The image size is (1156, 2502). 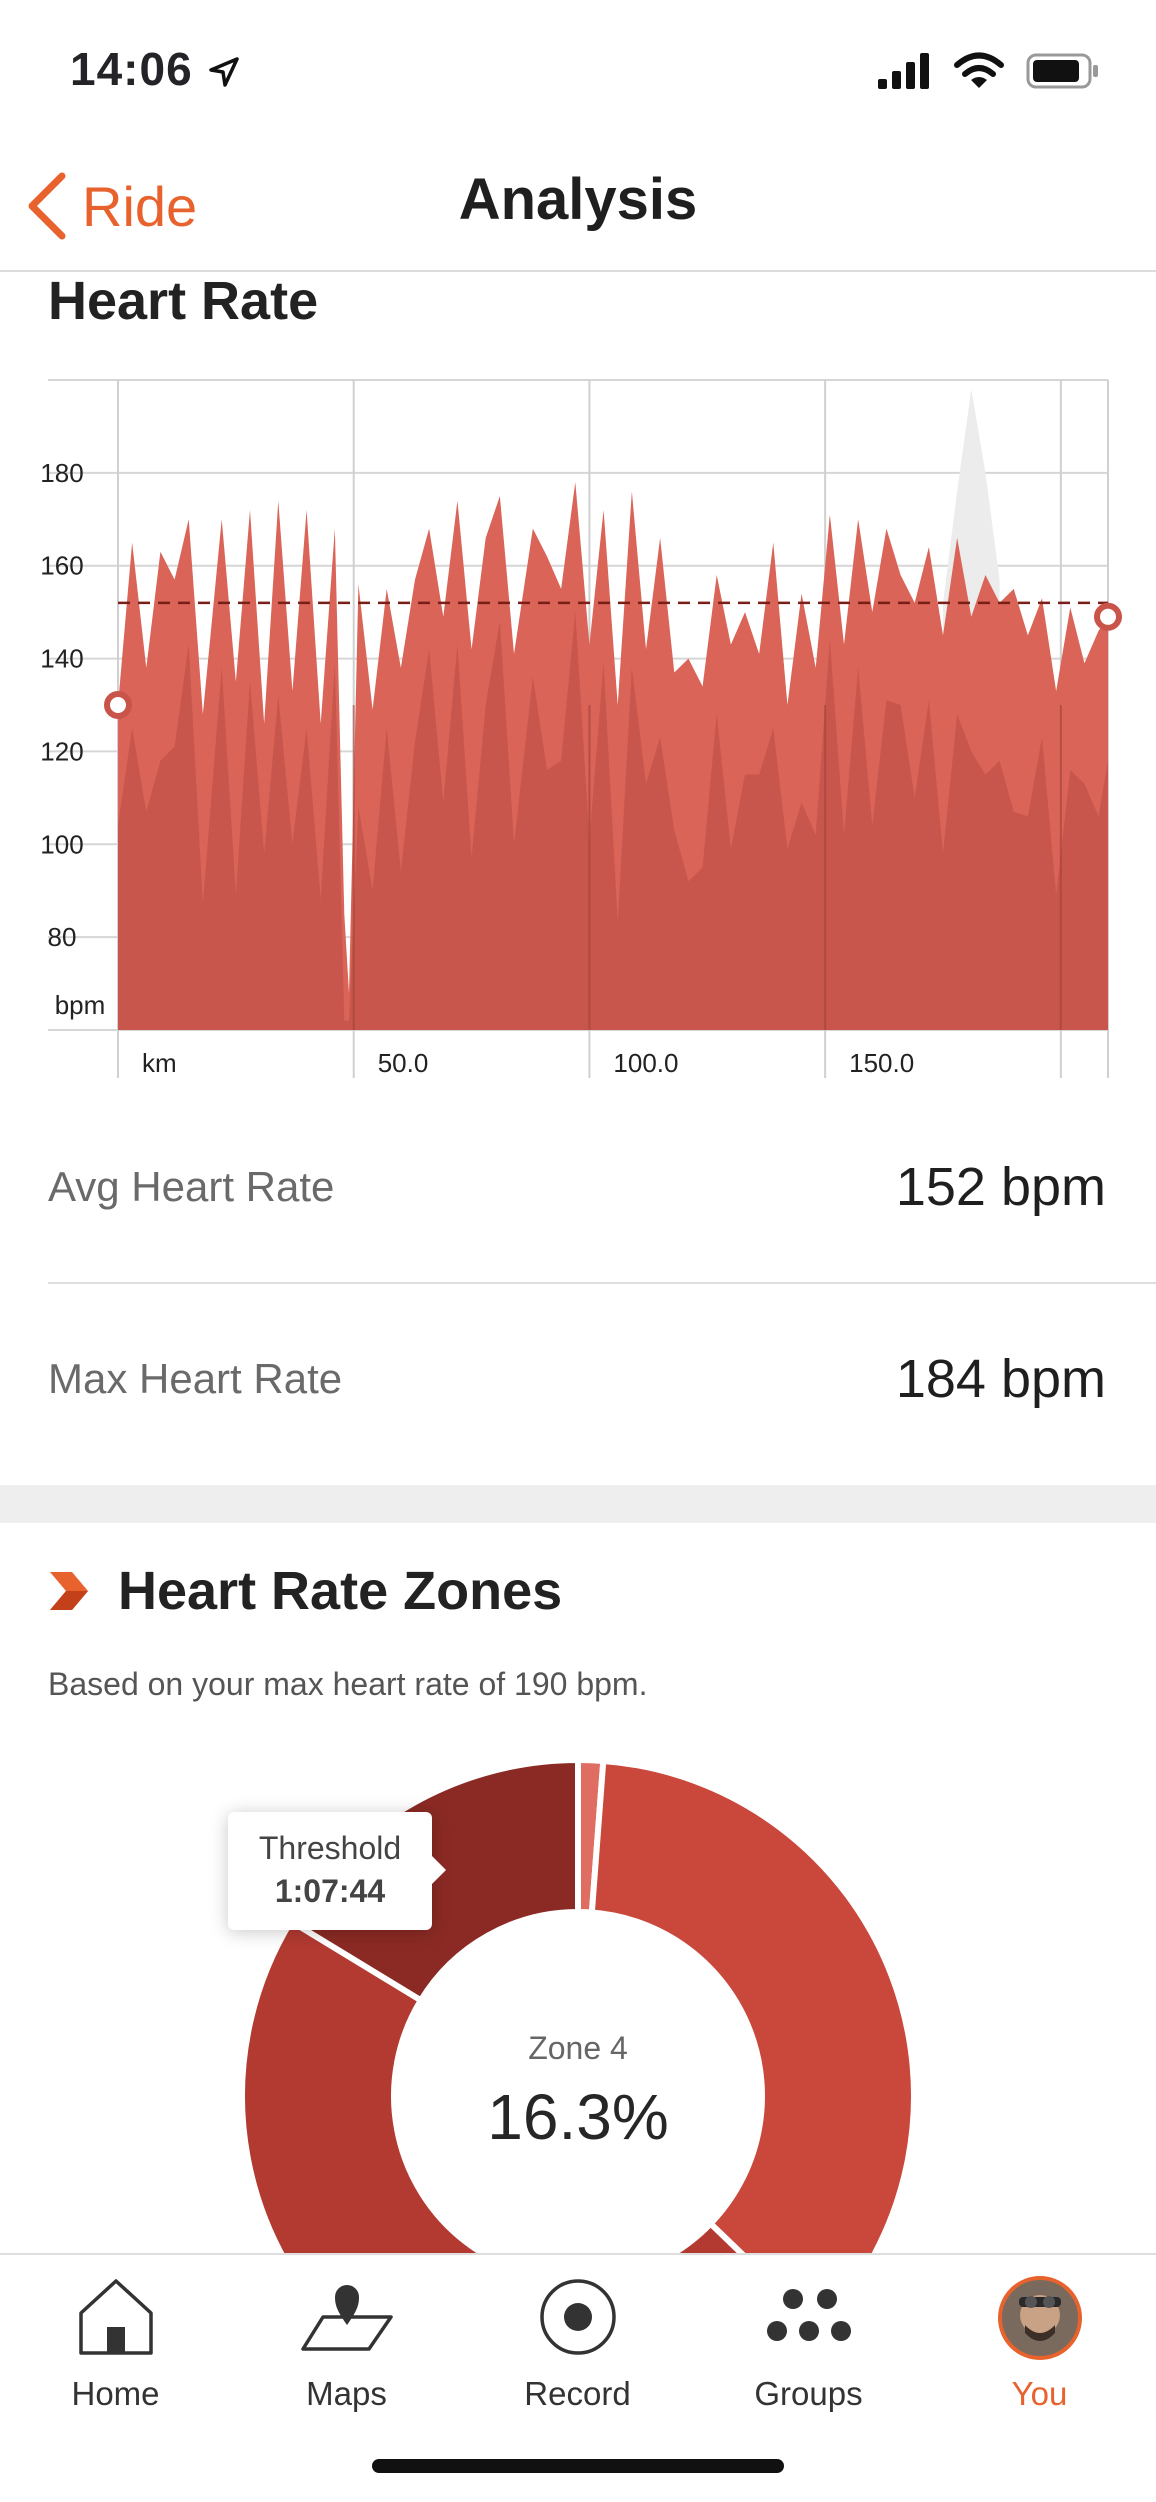 What do you see at coordinates (613, 821) in the screenshot?
I see `heart-rate-area-shade` at bounding box center [613, 821].